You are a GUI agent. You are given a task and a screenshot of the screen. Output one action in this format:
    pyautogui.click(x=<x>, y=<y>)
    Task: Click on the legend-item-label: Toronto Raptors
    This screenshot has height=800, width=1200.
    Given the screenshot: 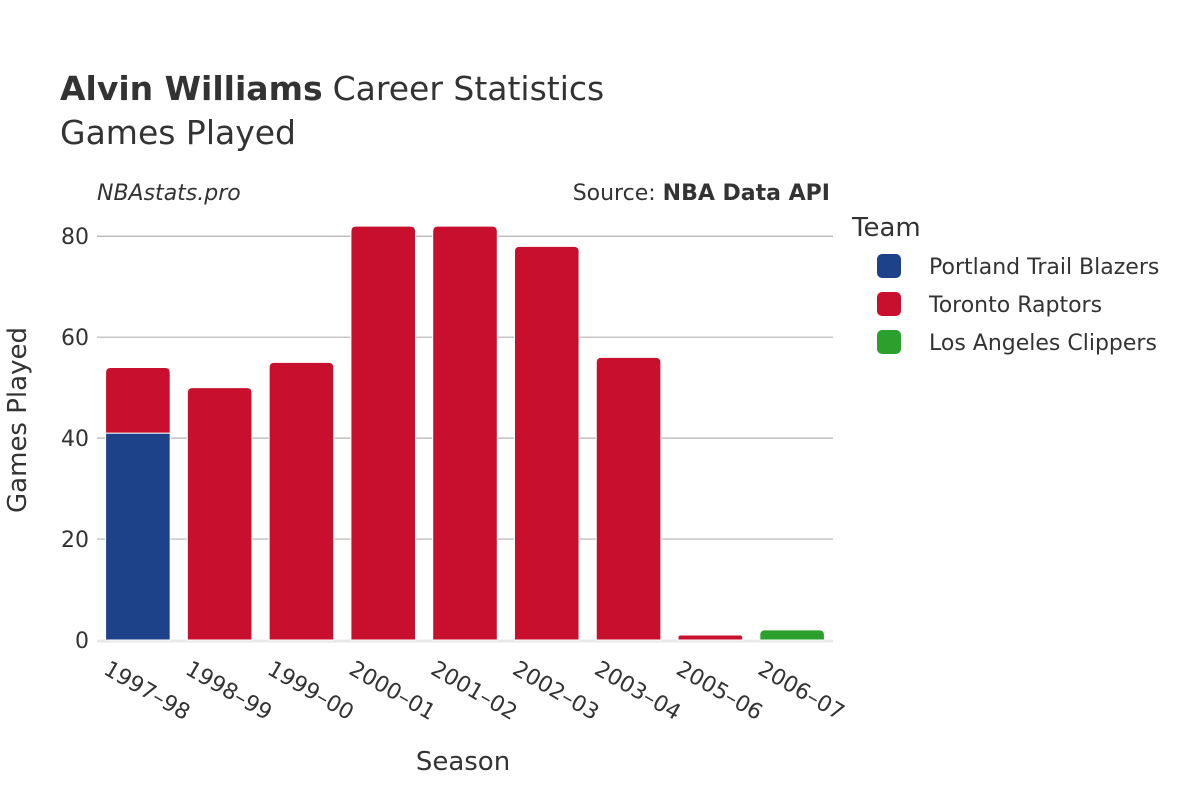 What is the action you would take?
    pyautogui.click(x=1015, y=305)
    